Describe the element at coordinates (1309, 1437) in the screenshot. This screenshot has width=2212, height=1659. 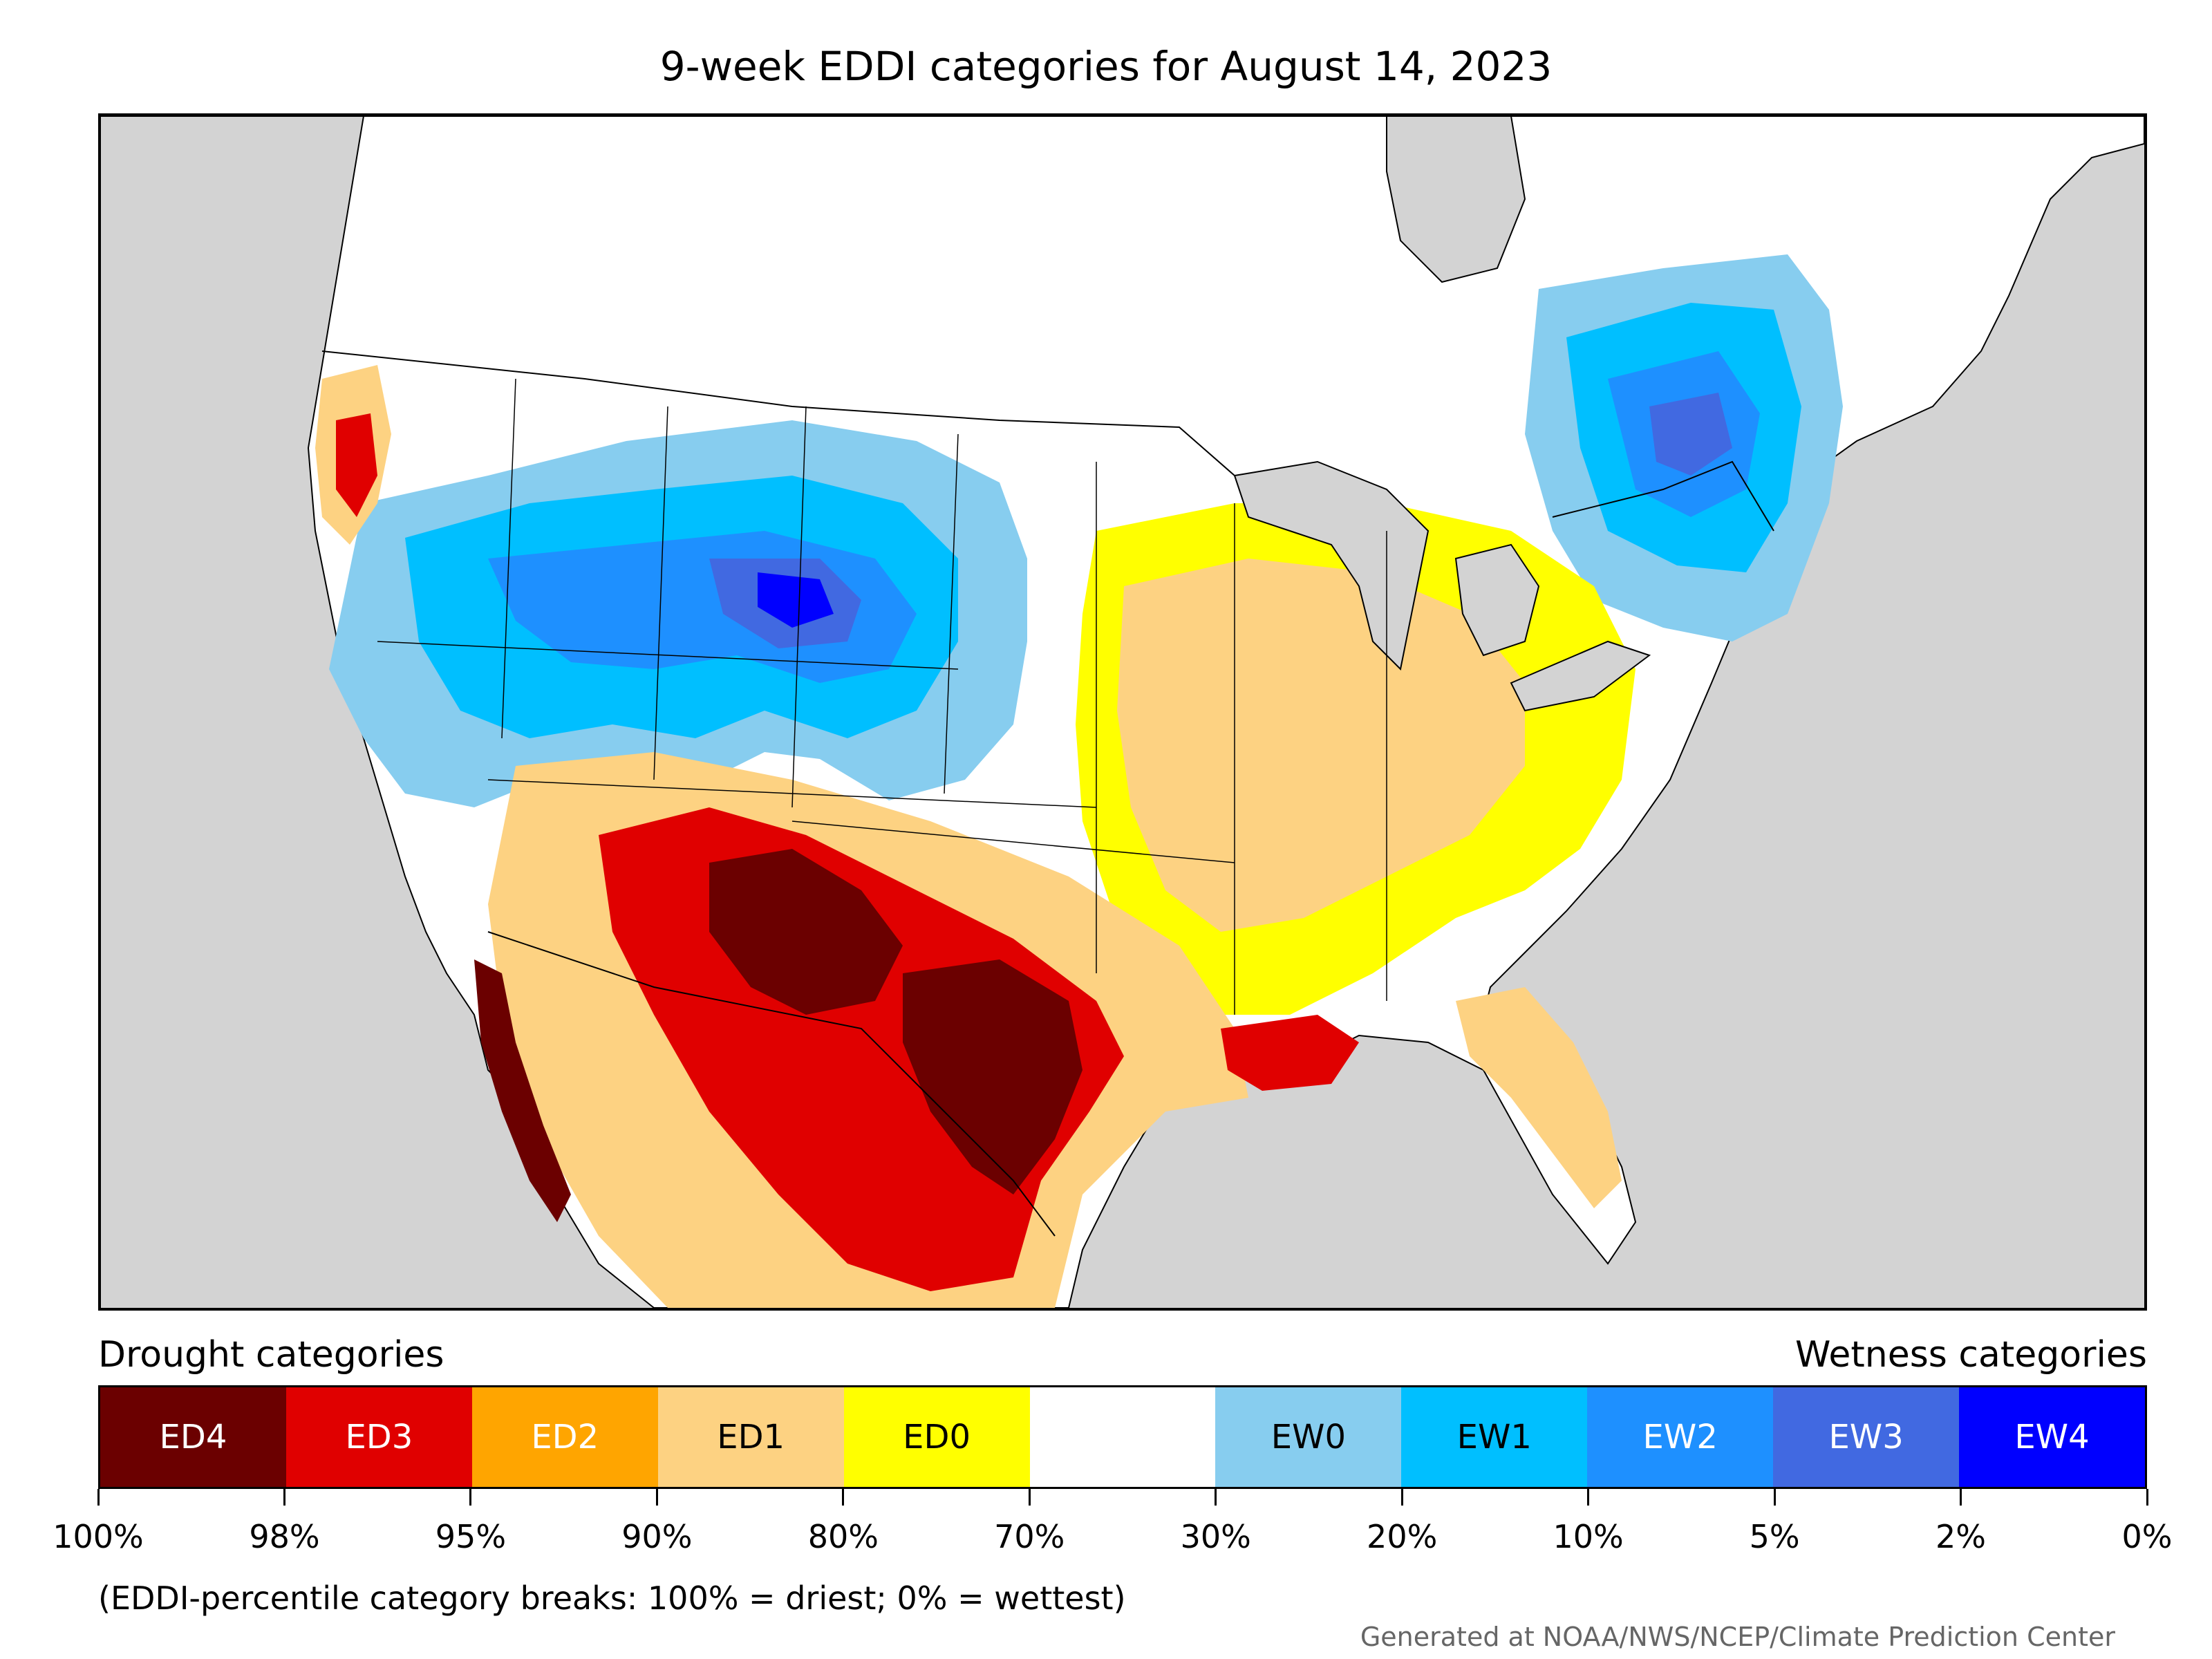
I see `colorbar-cell-ew0: EW0` at that location.